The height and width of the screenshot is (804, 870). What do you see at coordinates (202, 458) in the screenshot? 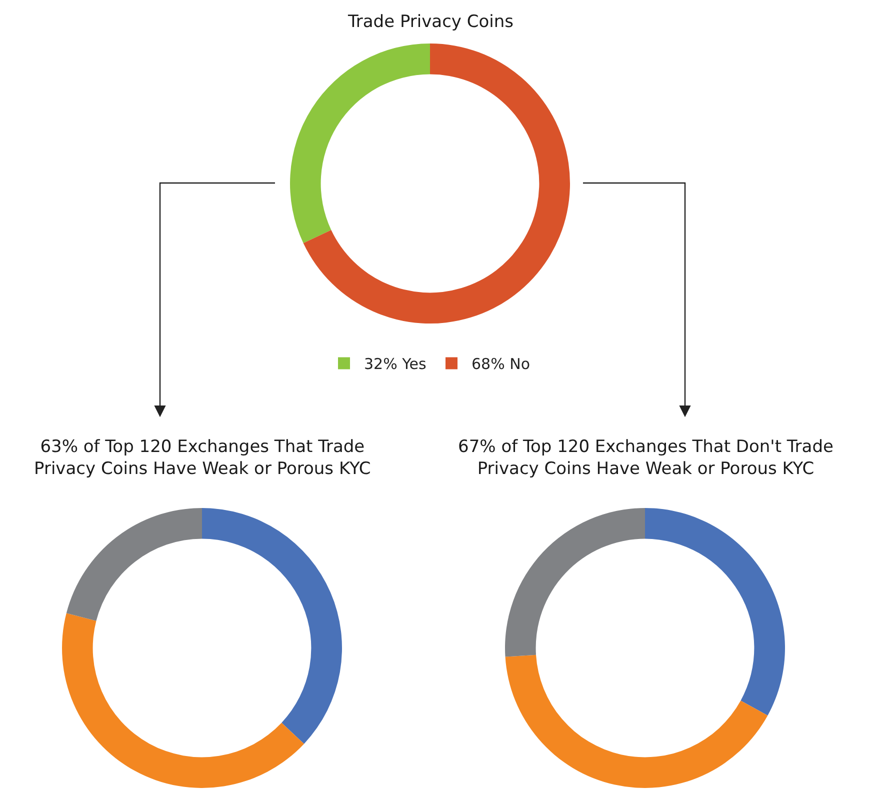
I see `chart-title: 63% of Top 120 Exchanges That Trade Privacy Coins Have Weak or Porous KYC` at bounding box center [202, 458].